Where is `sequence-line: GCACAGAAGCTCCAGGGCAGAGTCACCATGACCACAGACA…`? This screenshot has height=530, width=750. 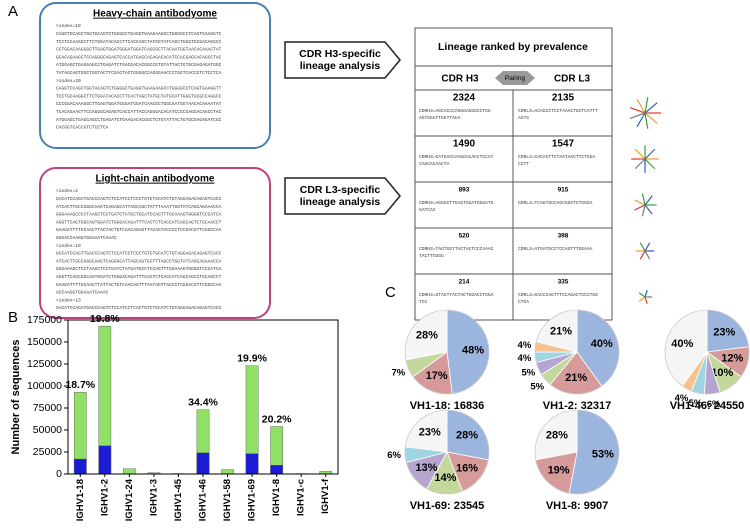 sequence-line: GCACAGAAGCTCCAGGGCAGAGTCACCATGACCACAGACA… is located at coordinates (139, 57).